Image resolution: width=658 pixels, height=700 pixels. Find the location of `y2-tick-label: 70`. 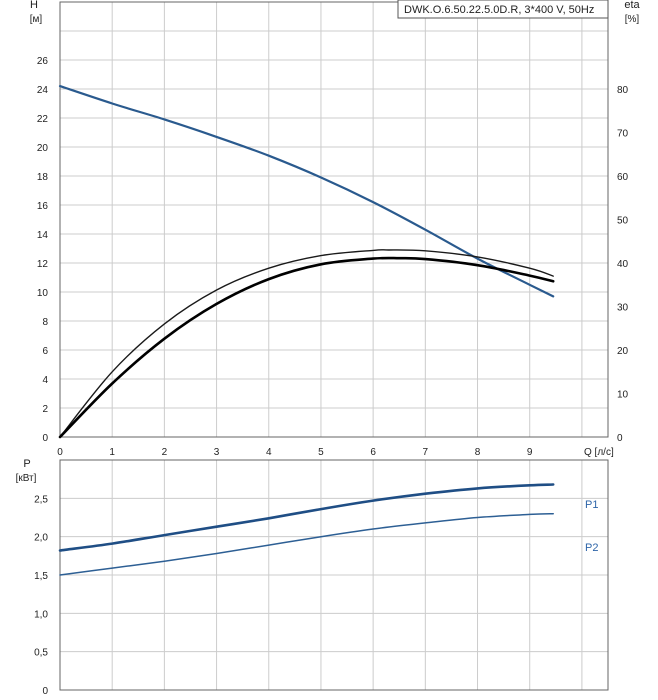

y2-tick-label: 70 is located at coordinates (623, 134).